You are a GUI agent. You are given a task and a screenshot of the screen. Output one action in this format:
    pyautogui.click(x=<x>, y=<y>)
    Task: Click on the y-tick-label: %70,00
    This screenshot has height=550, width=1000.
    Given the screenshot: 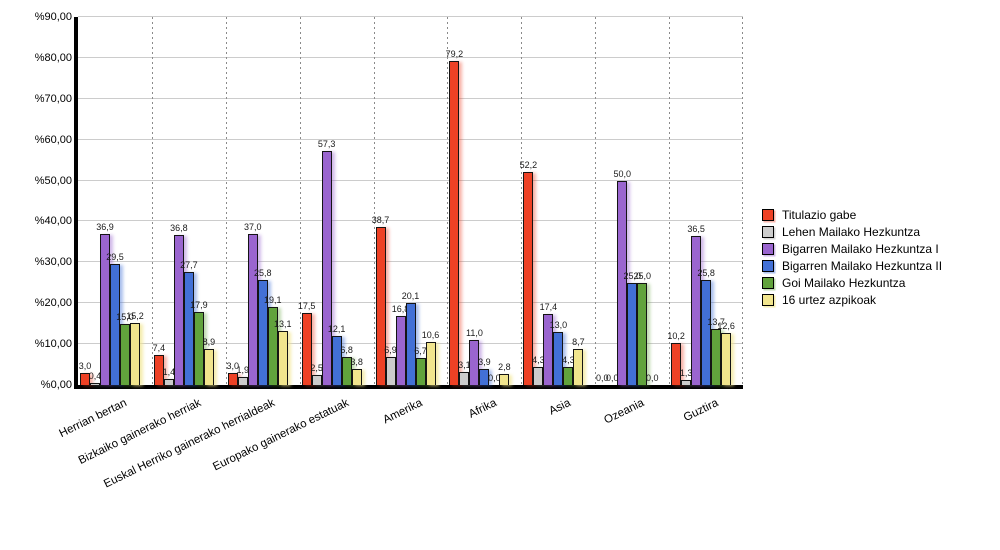 What is the action you would take?
    pyautogui.click(x=53, y=98)
    